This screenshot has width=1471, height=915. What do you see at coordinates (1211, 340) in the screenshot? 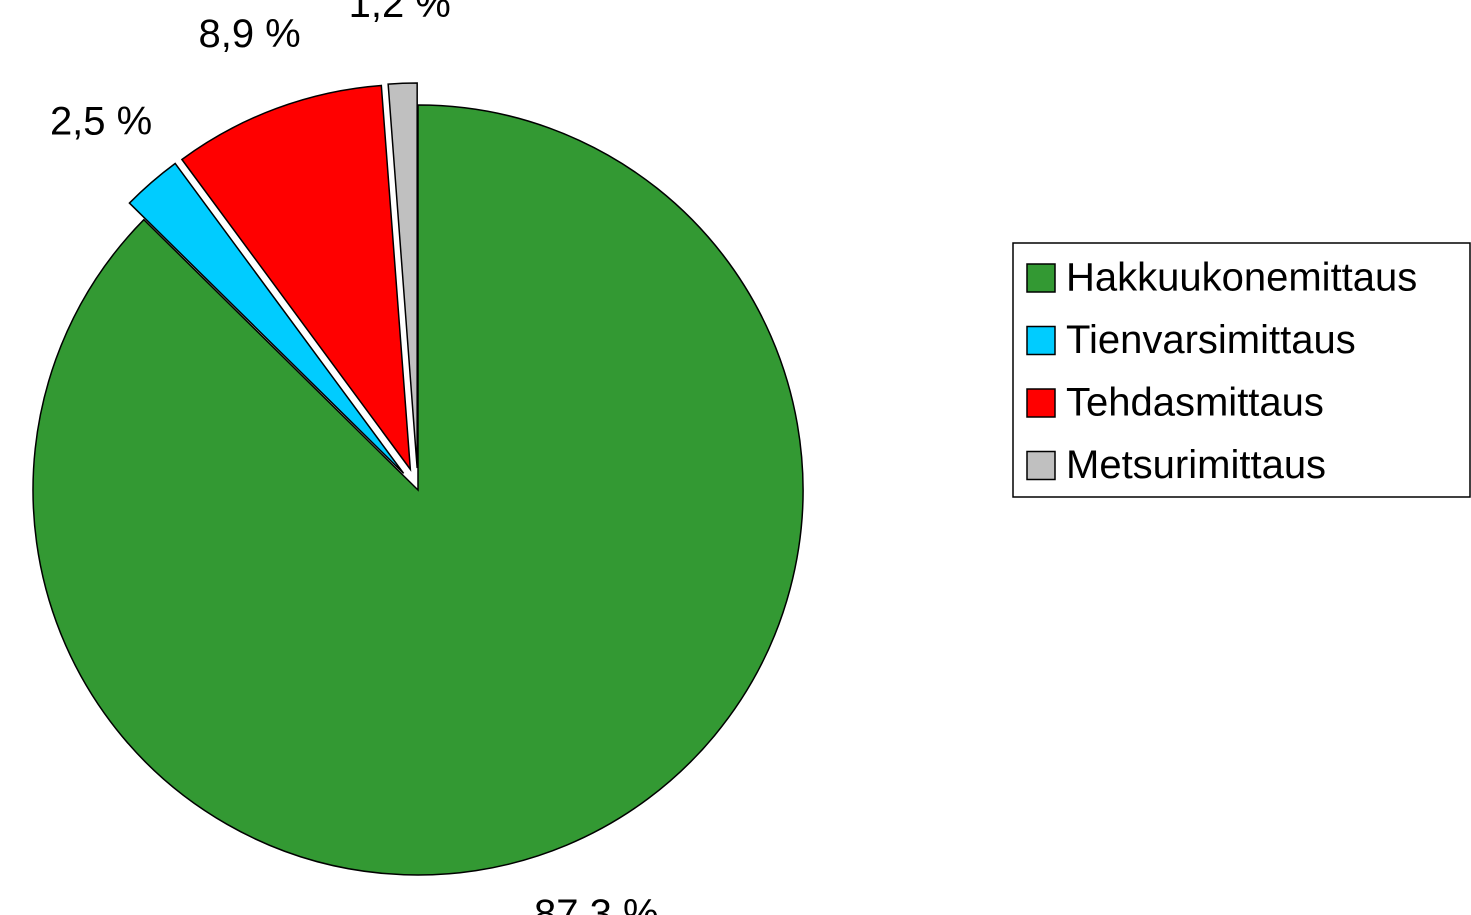
I see `legend-label: Tienvarsimittaus` at bounding box center [1211, 340].